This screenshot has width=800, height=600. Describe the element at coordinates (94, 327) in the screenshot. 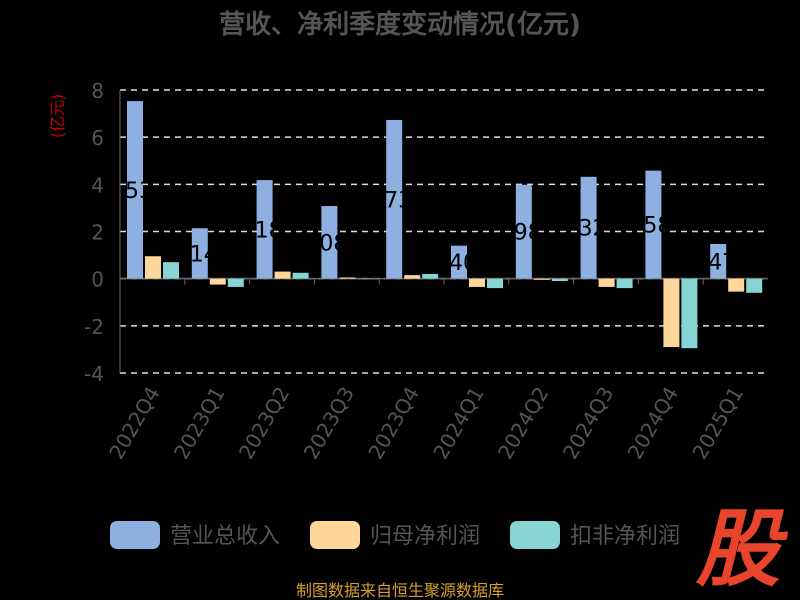

I see `y-tick-label: -2` at that location.